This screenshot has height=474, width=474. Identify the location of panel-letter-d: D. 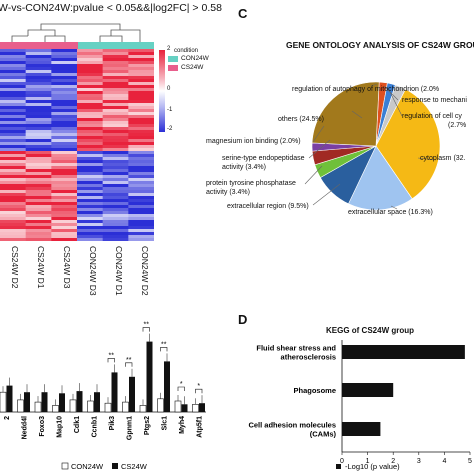
(243, 319).